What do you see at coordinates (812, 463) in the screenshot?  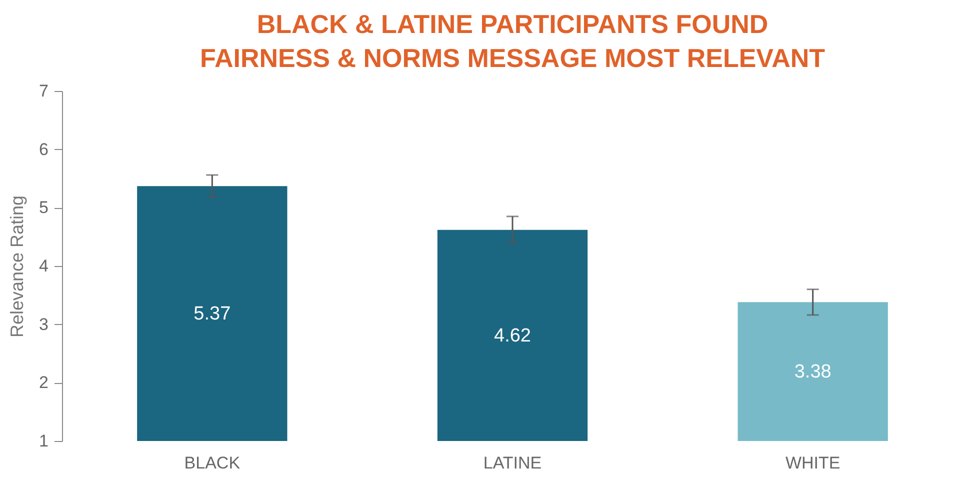 I see `x-tick-label: WHITE` at bounding box center [812, 463].